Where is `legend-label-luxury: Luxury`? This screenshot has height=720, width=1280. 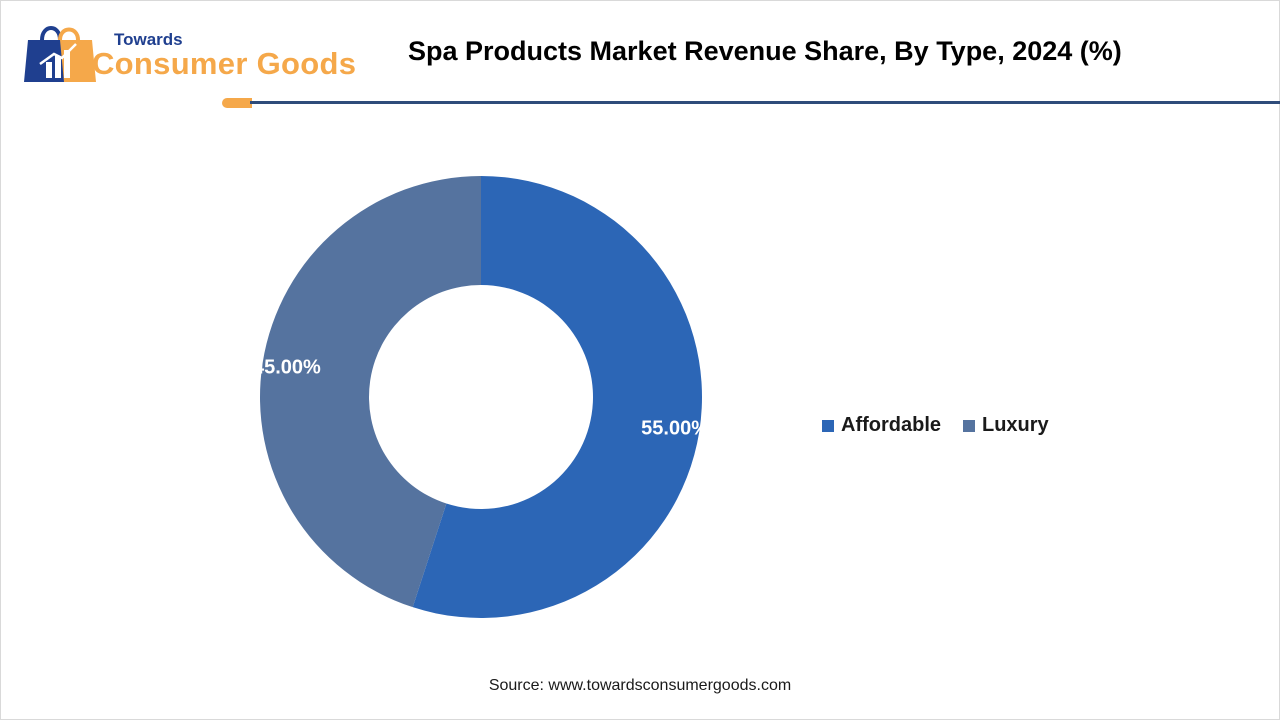
legend-label-luxury: Luxury is located at coordinates (1015, 425).